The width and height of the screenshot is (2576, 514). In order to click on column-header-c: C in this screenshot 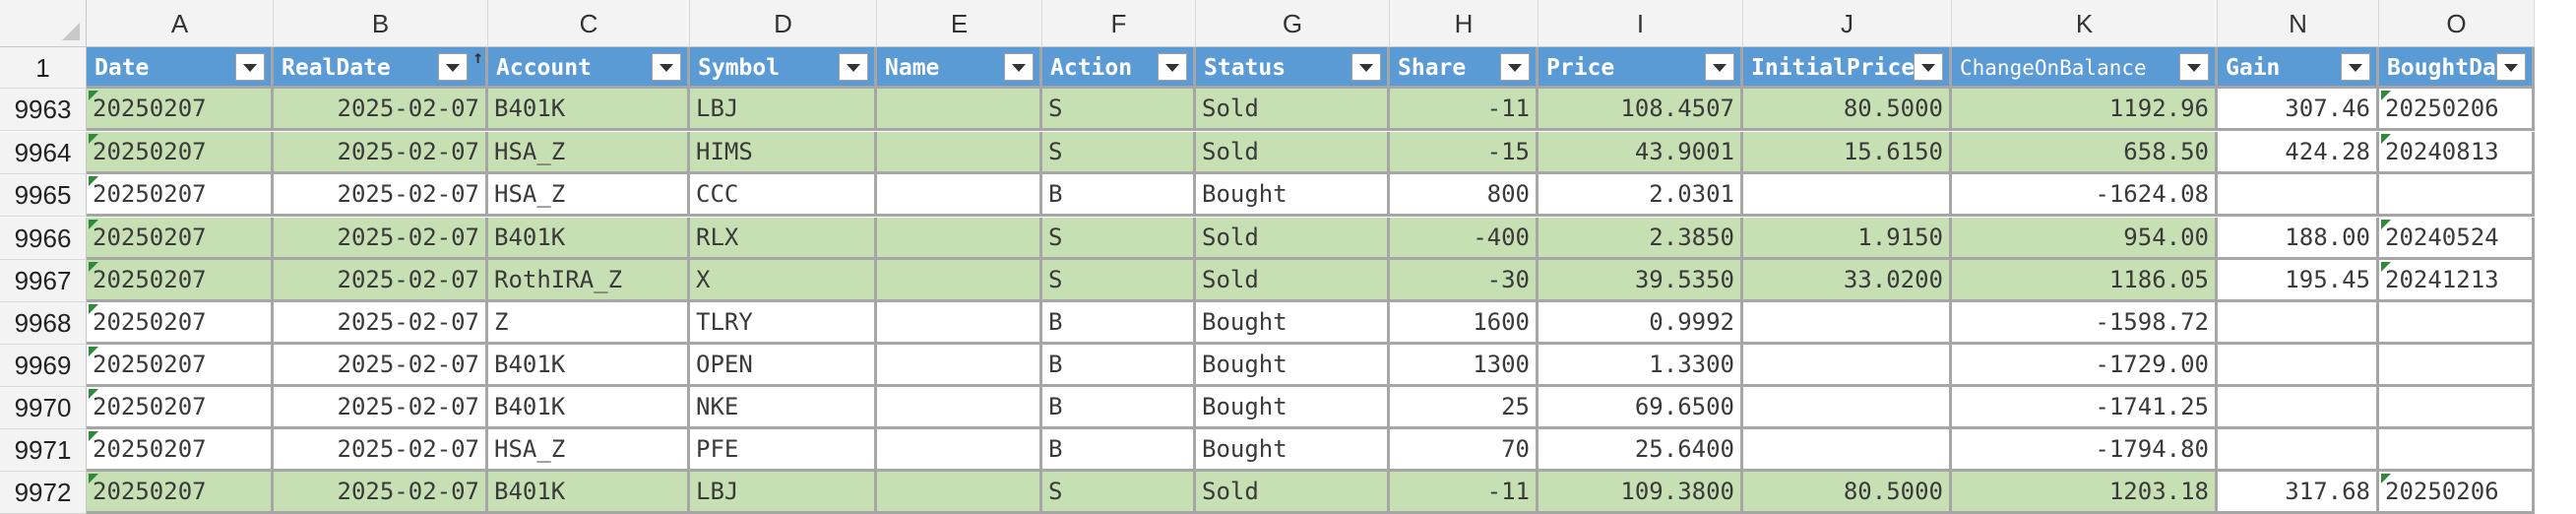, I will do `click(589, 23)`.